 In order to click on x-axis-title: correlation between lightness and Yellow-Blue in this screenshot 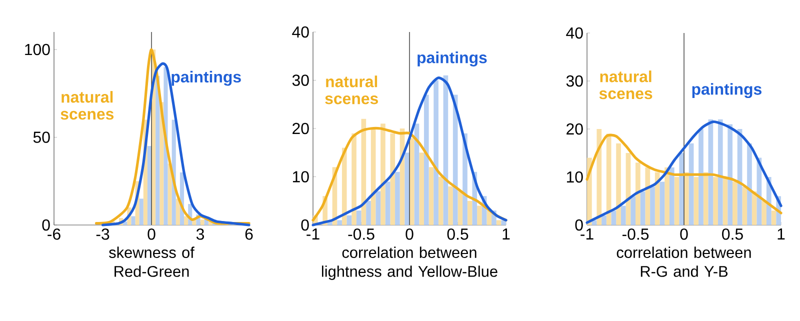, I will do `click(410, 263)`.